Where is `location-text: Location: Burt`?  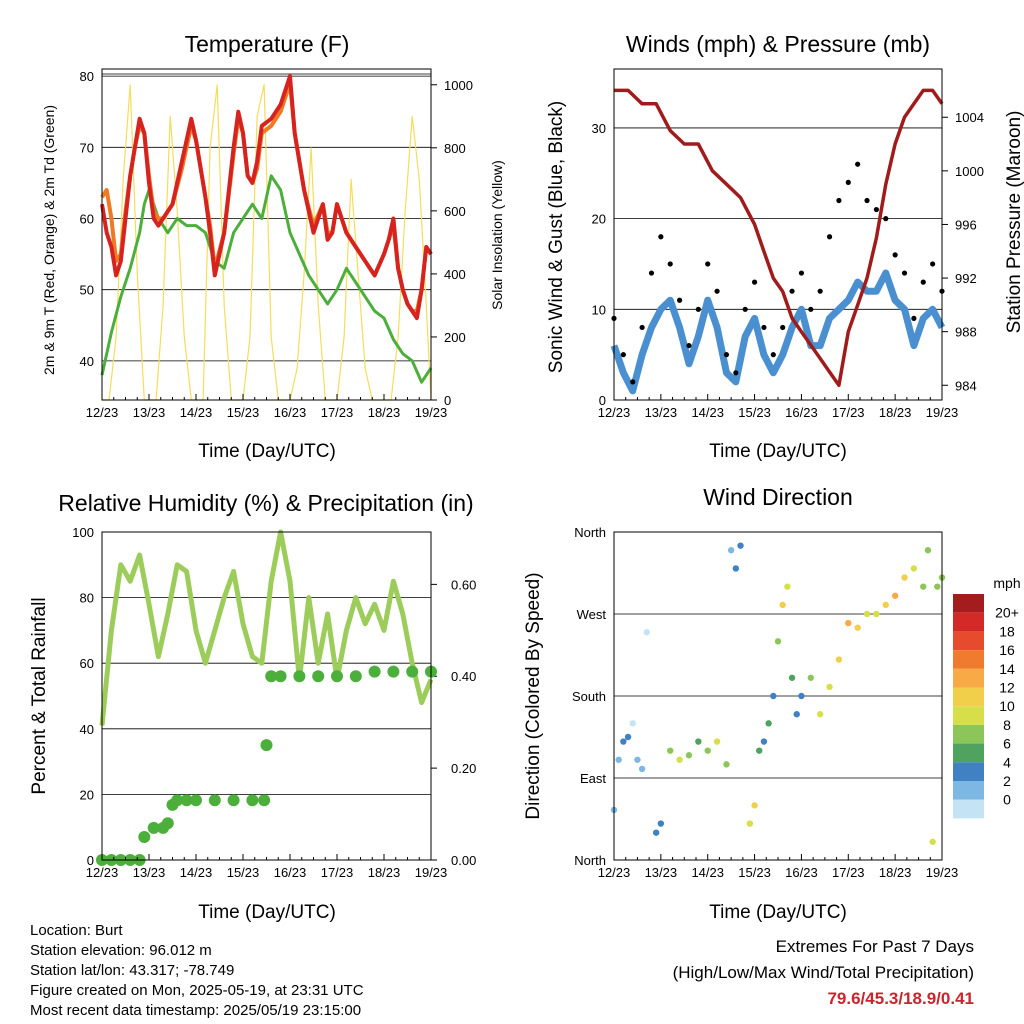 location-text: Location: Burt is located at coordinates (76, 930).